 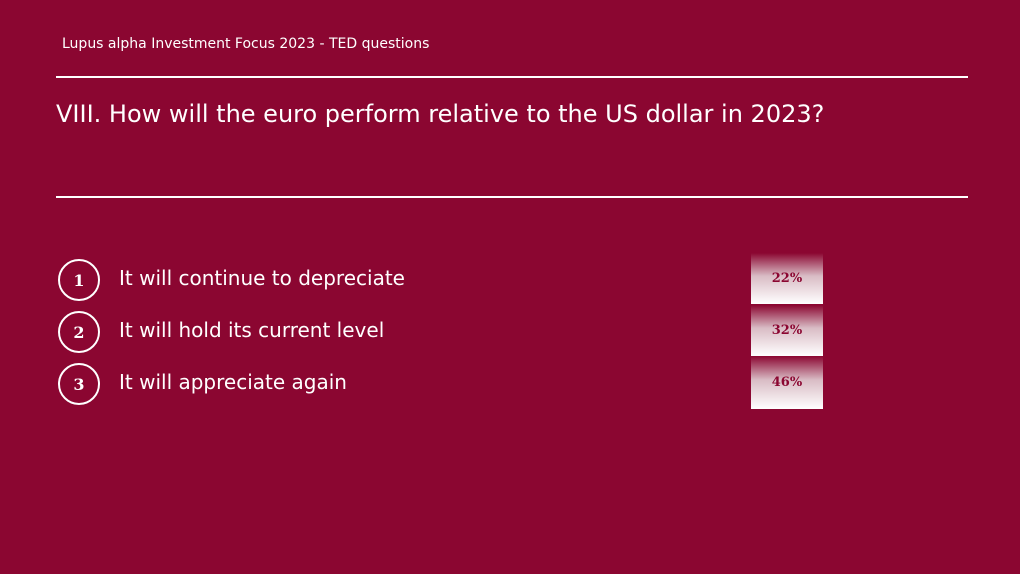 I want to click on option-result: 32%, so click(x=787, y=330).